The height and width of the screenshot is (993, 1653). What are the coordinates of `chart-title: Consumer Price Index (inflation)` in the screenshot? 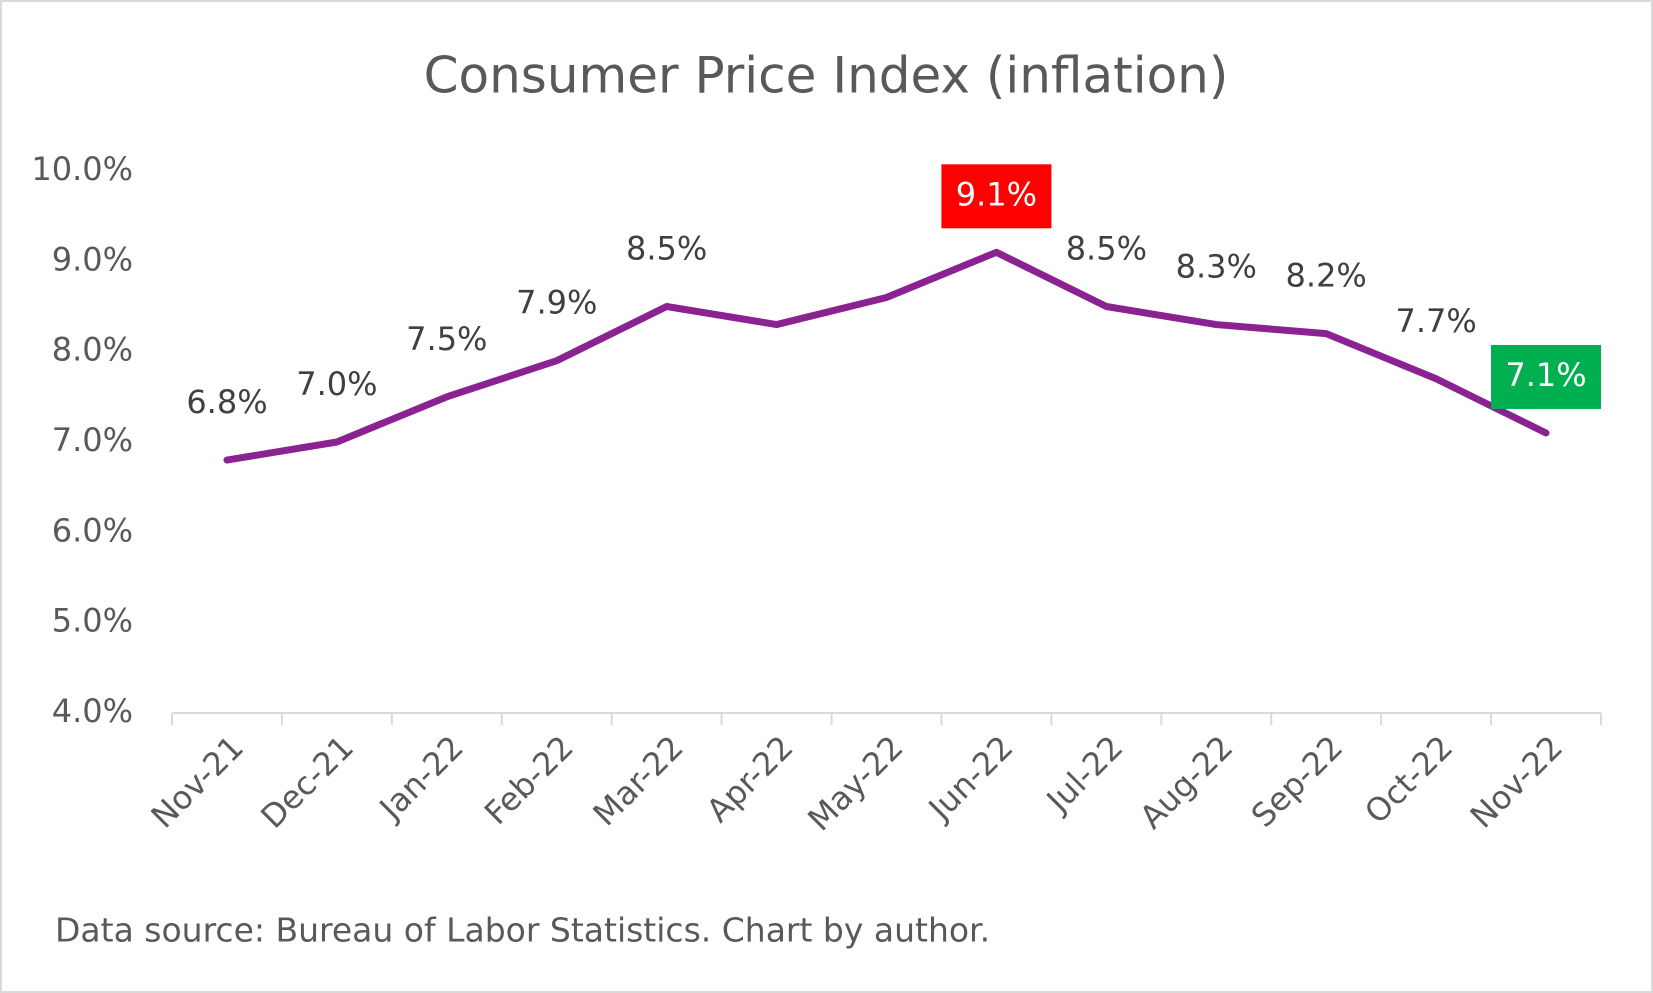 It's located at (826, 76).